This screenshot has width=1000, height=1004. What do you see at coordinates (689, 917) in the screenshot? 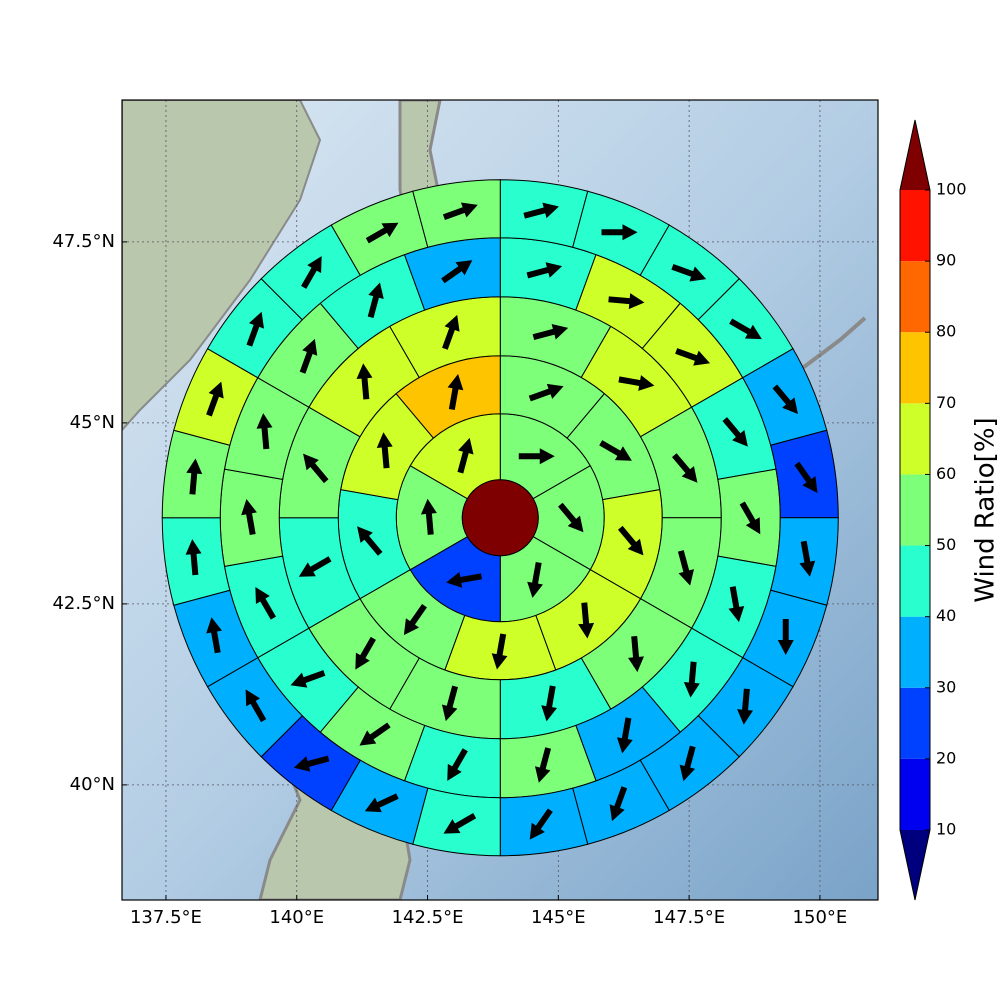
I see `x-tick-label: 147.5°E` at bounding box center [689, 917].